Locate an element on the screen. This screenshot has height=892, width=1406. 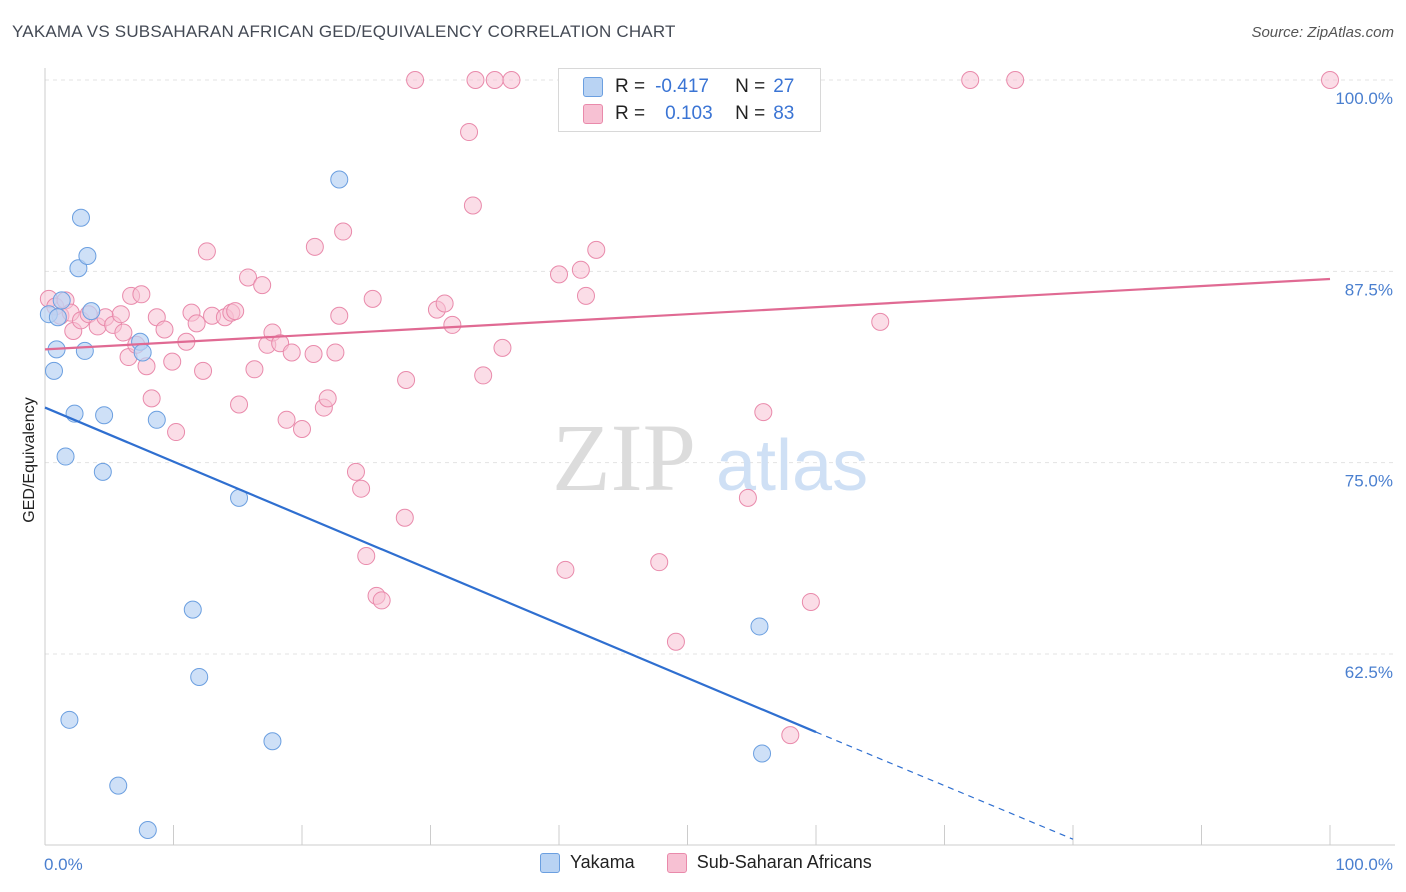
r-value: 0.103 is located at coordinates (689, 113).